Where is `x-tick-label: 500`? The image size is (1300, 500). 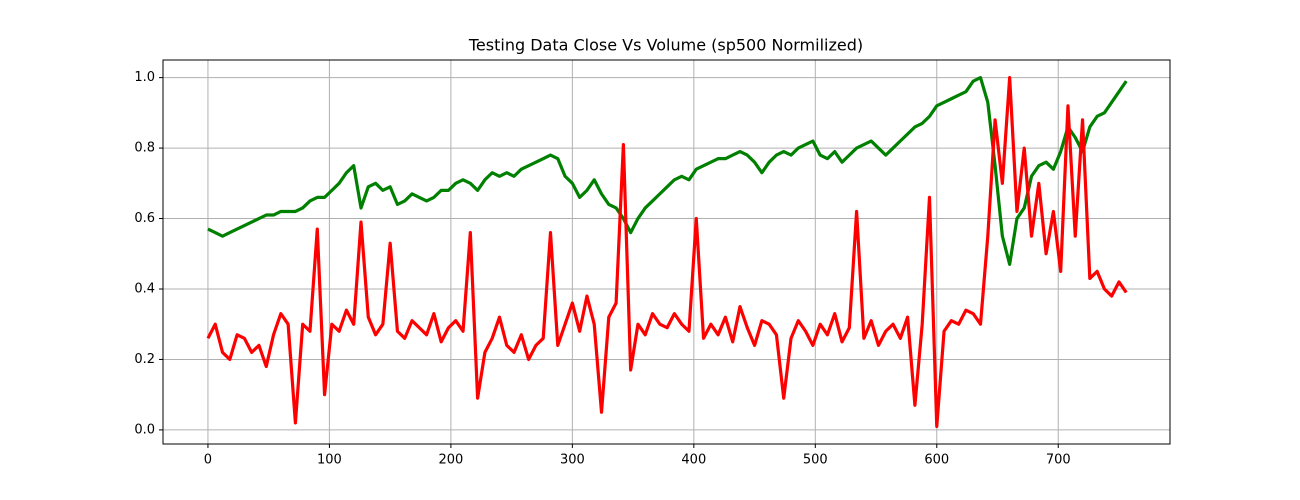
x-tick-label: 500 is located at coordinates (815, 460).